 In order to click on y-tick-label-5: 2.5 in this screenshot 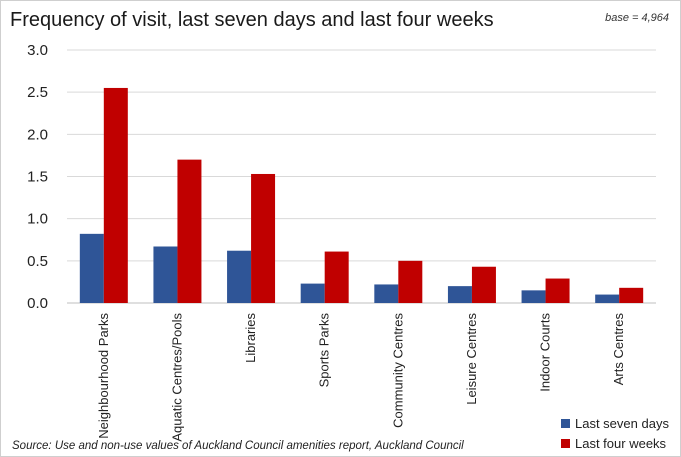, I will do `click(37, 92)`.